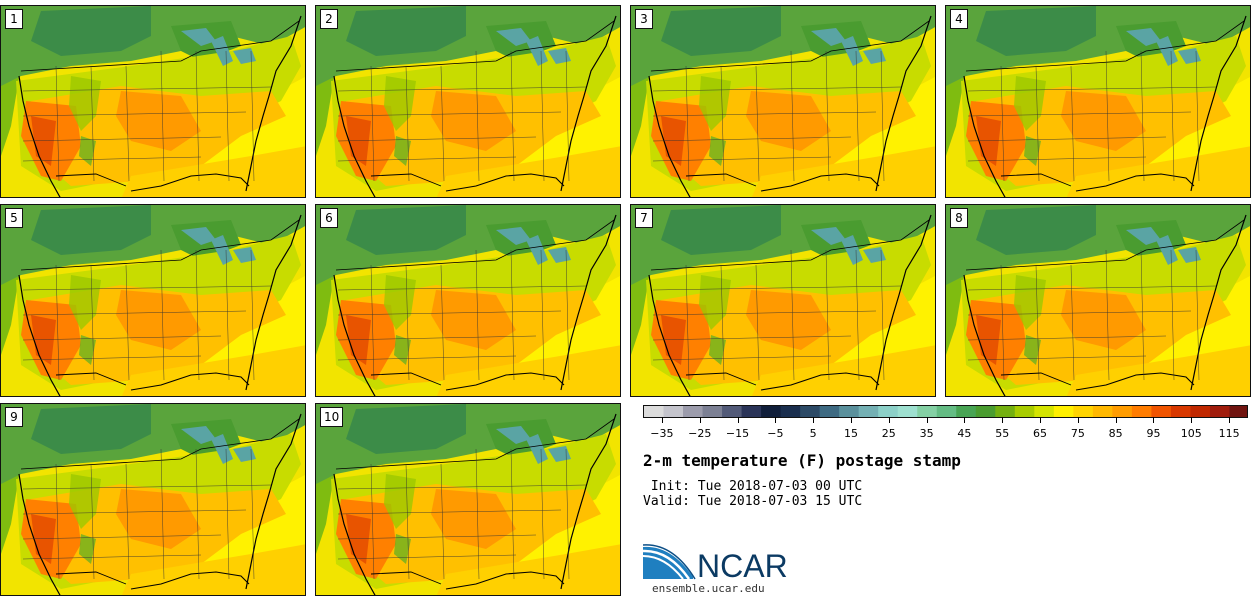 The height and width of the screenshot is (597, 1260). I want to click on member-panel-1: 1, so click(153, 101).